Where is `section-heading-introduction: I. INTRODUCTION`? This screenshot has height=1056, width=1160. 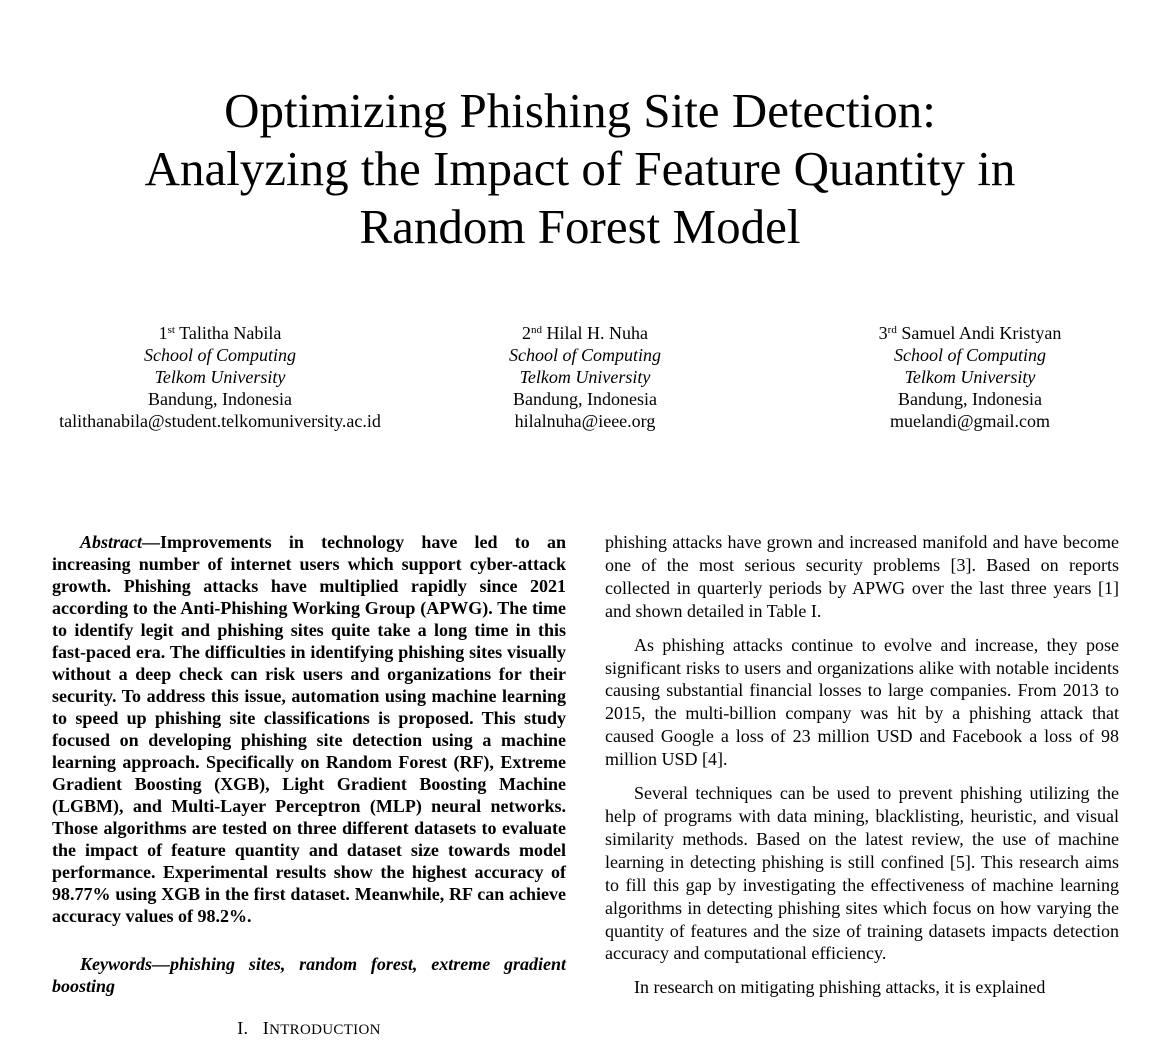 section-heading-introduction: I. INTRODUCTION is located at coordinates (309, 1028).